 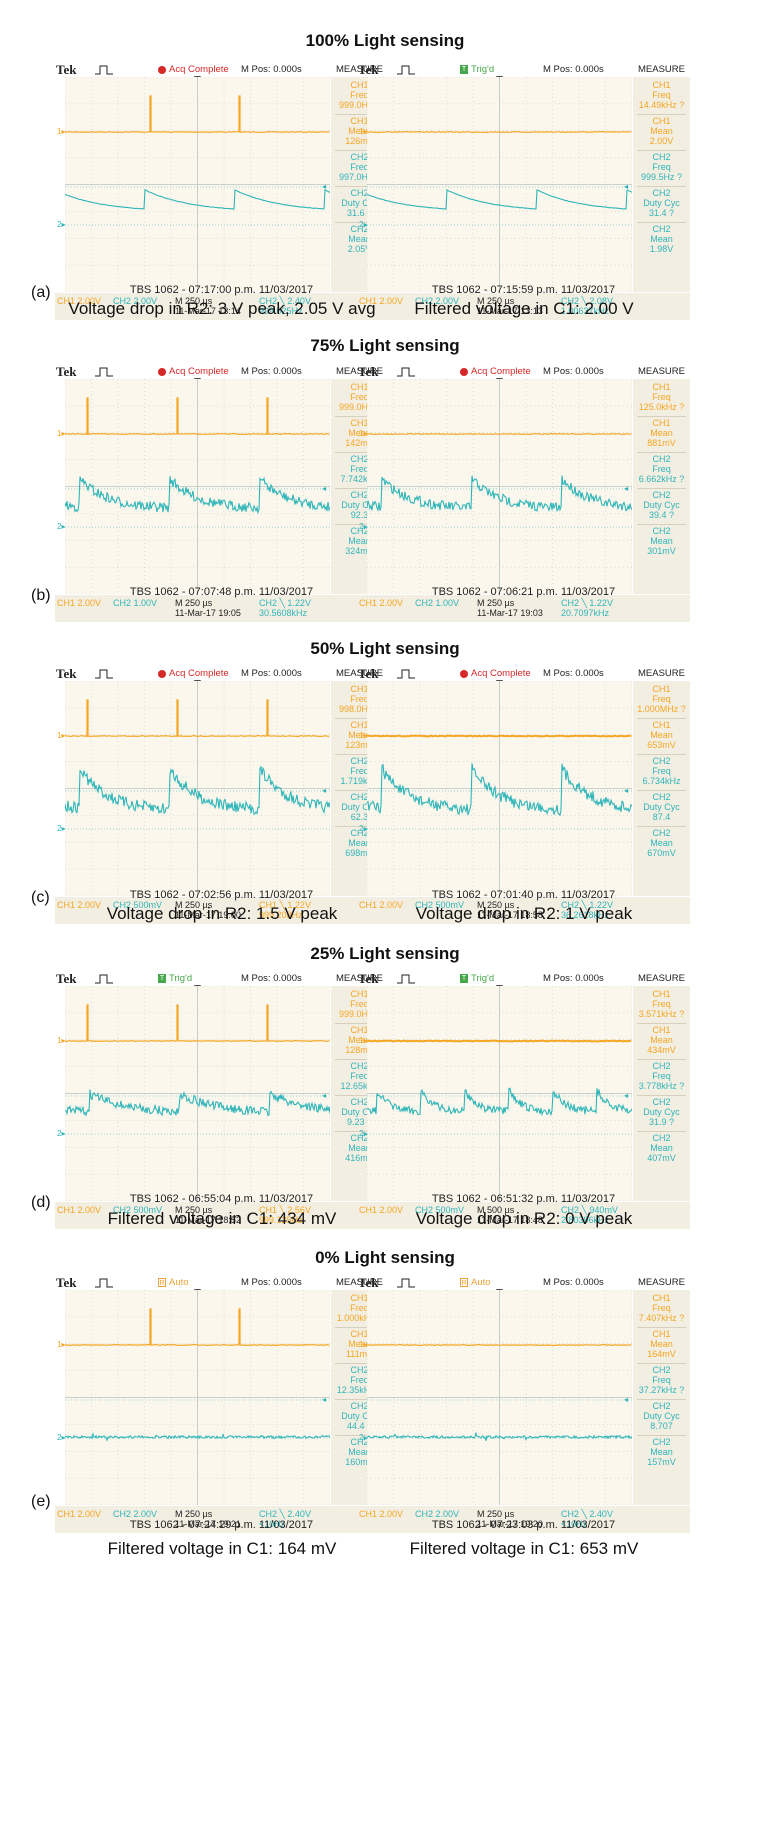 What do you see at coordinates (510, 915) in the screenshot?
I see `acquisition-date: 11-Mar-17 18:58` at bounding box center [510, 915].